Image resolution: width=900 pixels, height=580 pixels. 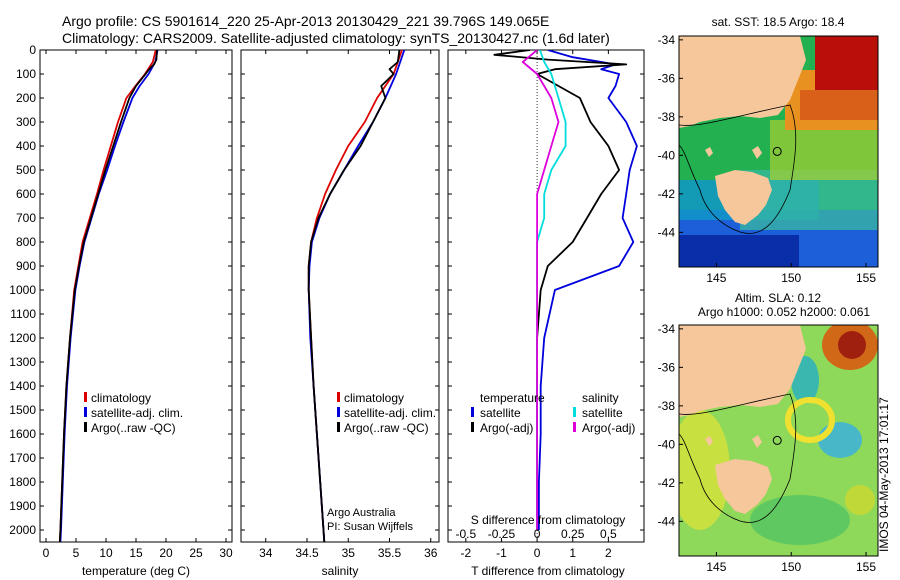 I want to click on x-tick-label: -1, so click(x=501, y=553).